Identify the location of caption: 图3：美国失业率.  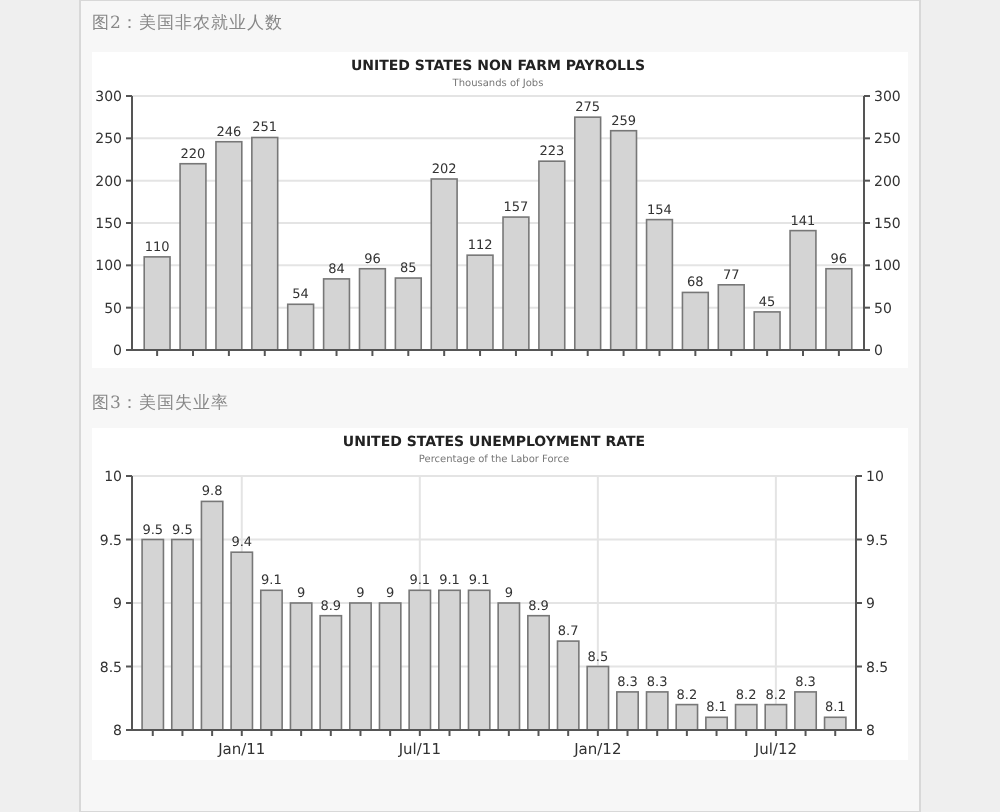
(160, 403).